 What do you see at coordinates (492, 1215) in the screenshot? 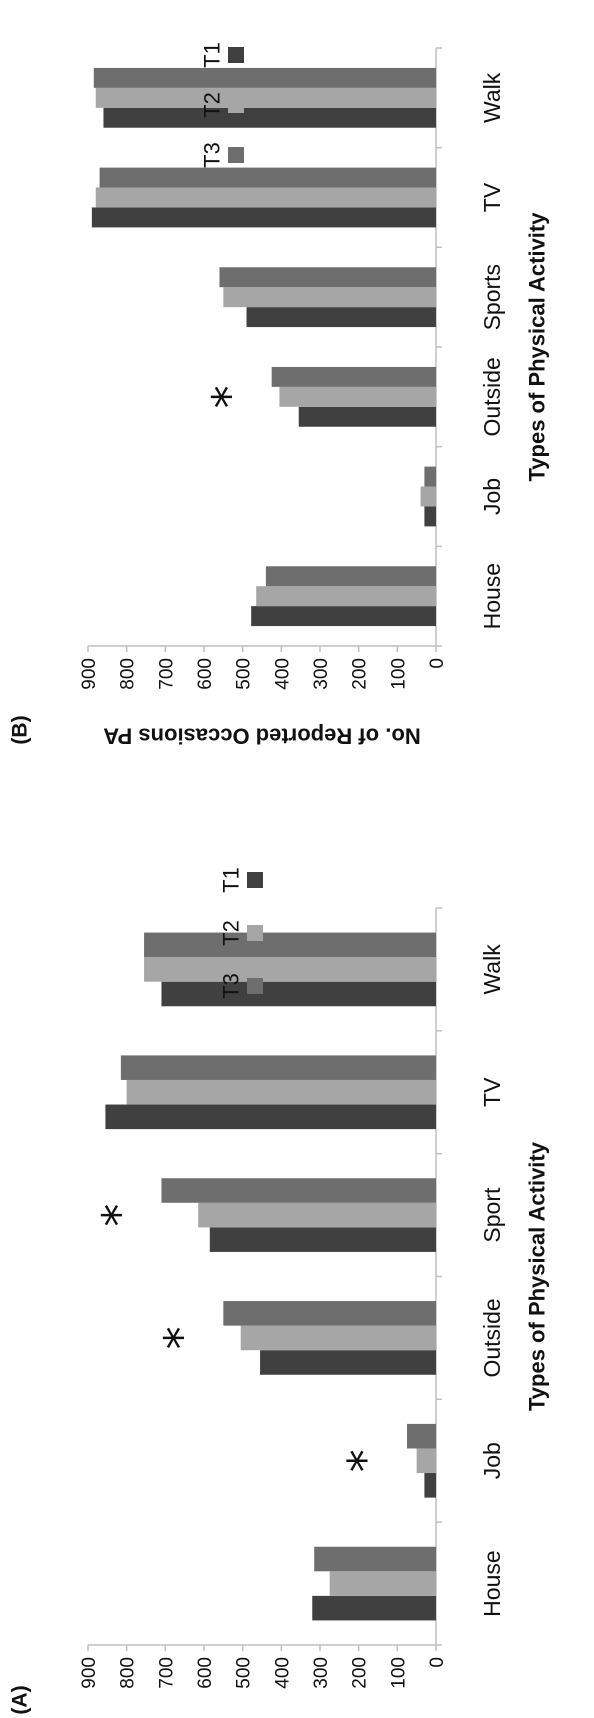
I see `category-label: Sport` at bounding box center [492, 1215].